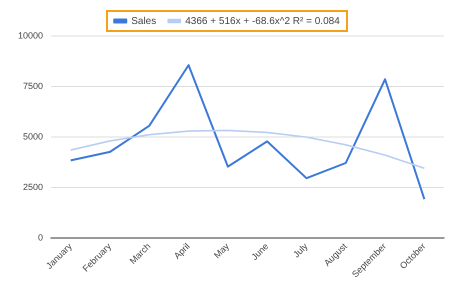 The image size is (474, 287). I want to click on y-tick-label: 0, so click(41, 237).